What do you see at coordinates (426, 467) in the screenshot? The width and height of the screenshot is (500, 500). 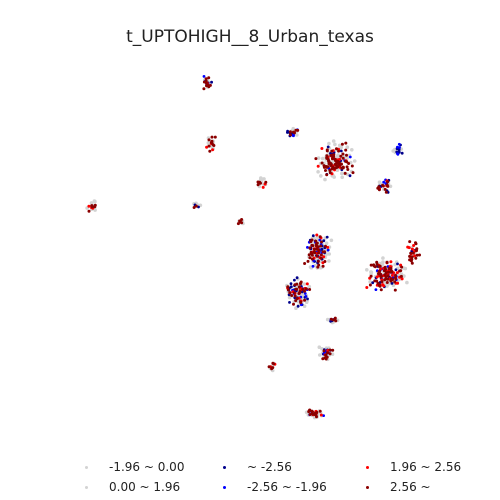 I see `legend-label: 1.96 ~ 2.56` at bounding box center [426, 467].